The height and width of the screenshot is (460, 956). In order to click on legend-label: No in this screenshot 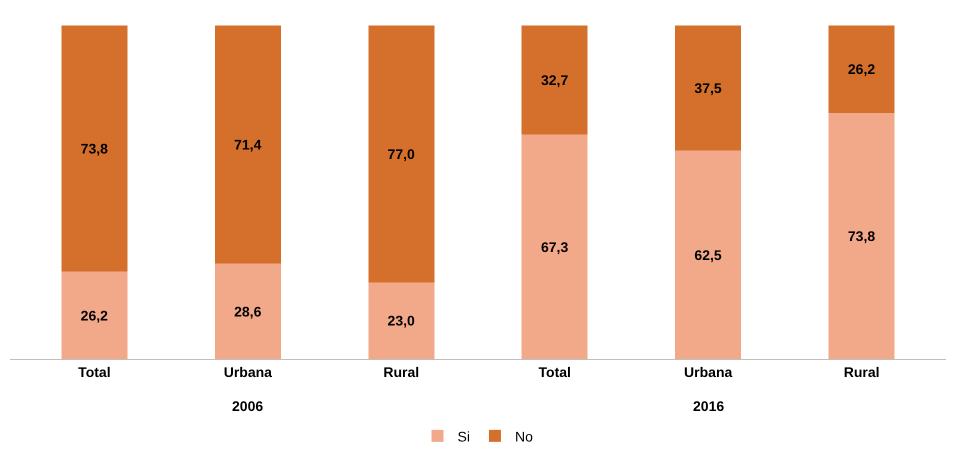, I will do `click(524, 436)`.